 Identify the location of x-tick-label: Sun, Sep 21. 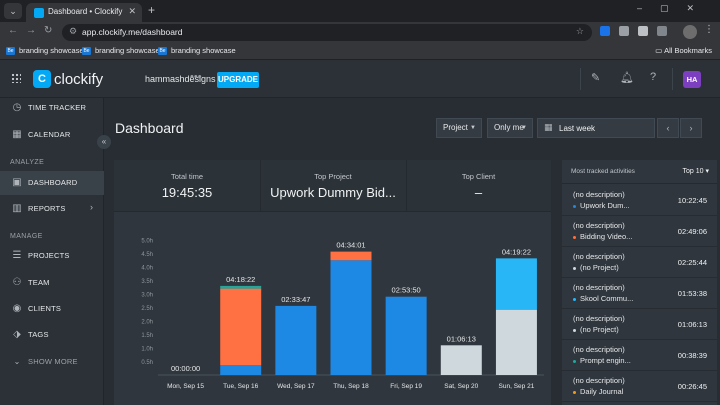
(517, 386).